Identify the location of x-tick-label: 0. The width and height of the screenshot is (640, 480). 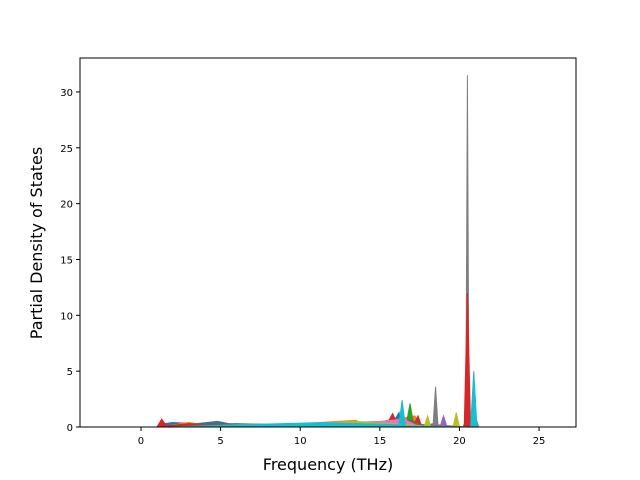
(141, 441).